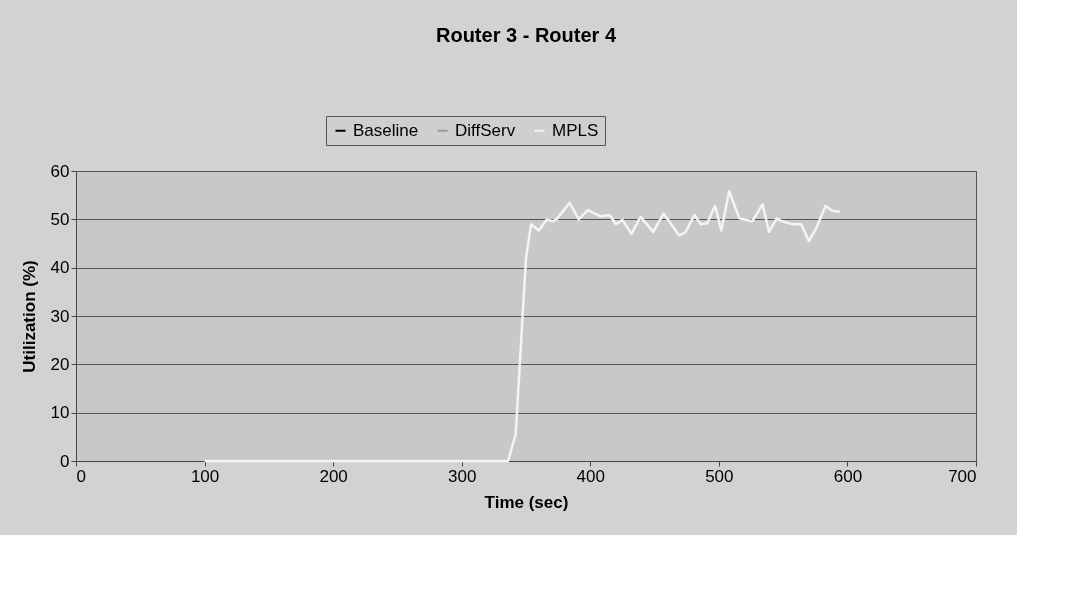 The height and width of the screenshot is (608, 1089). Describe the element at coordinates (962, 476) in the screenshot. I see `x-tick-label: 700` at that location.